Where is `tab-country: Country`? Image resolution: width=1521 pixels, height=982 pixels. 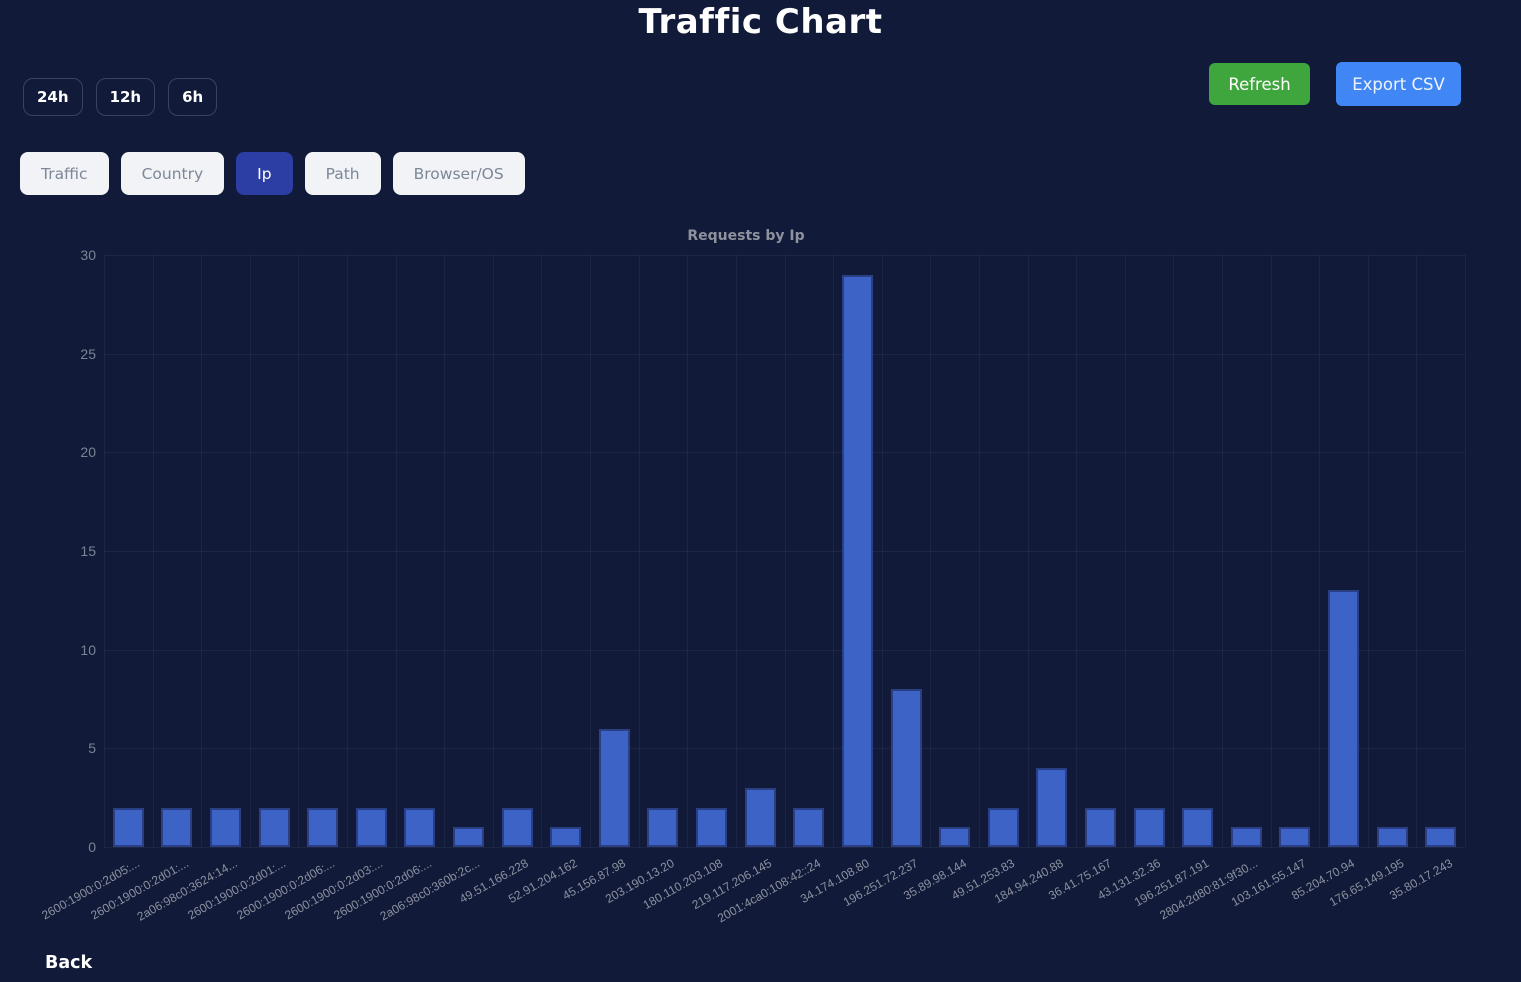 tab-country: Country is located at coordinates (172, 173).